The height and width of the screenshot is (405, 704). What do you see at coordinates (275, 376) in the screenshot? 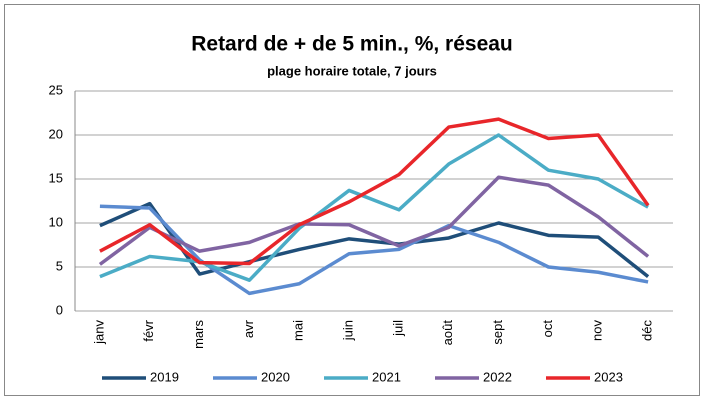
I see `legend-label: 2020` at bounding box center [275, 376].